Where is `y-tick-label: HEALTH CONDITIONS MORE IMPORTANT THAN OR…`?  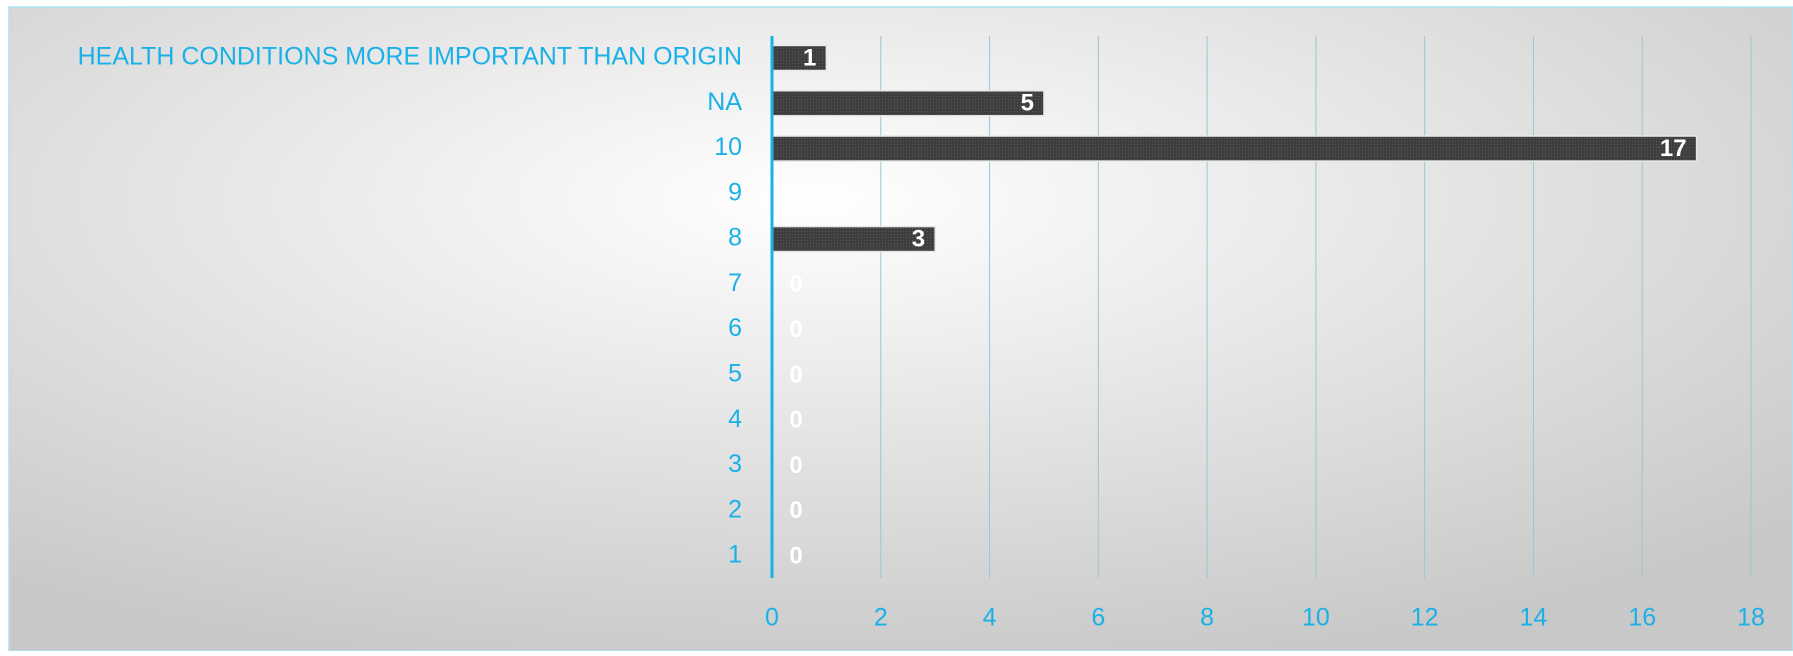 y-tick-label: HEALTH CONDITIONS MORE IMPORTANT THAN OR… is located at coordinates (410, 57).